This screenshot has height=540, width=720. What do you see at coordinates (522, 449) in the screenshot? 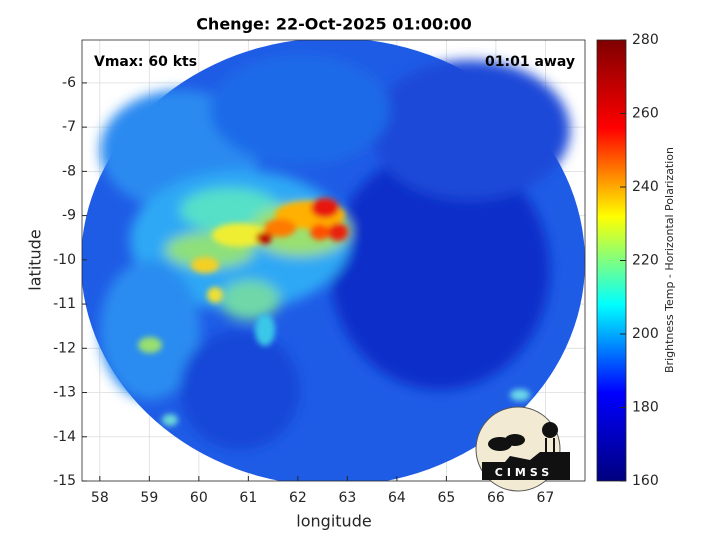
I see `logo: CIMSS` at bounding box center [522, 449].